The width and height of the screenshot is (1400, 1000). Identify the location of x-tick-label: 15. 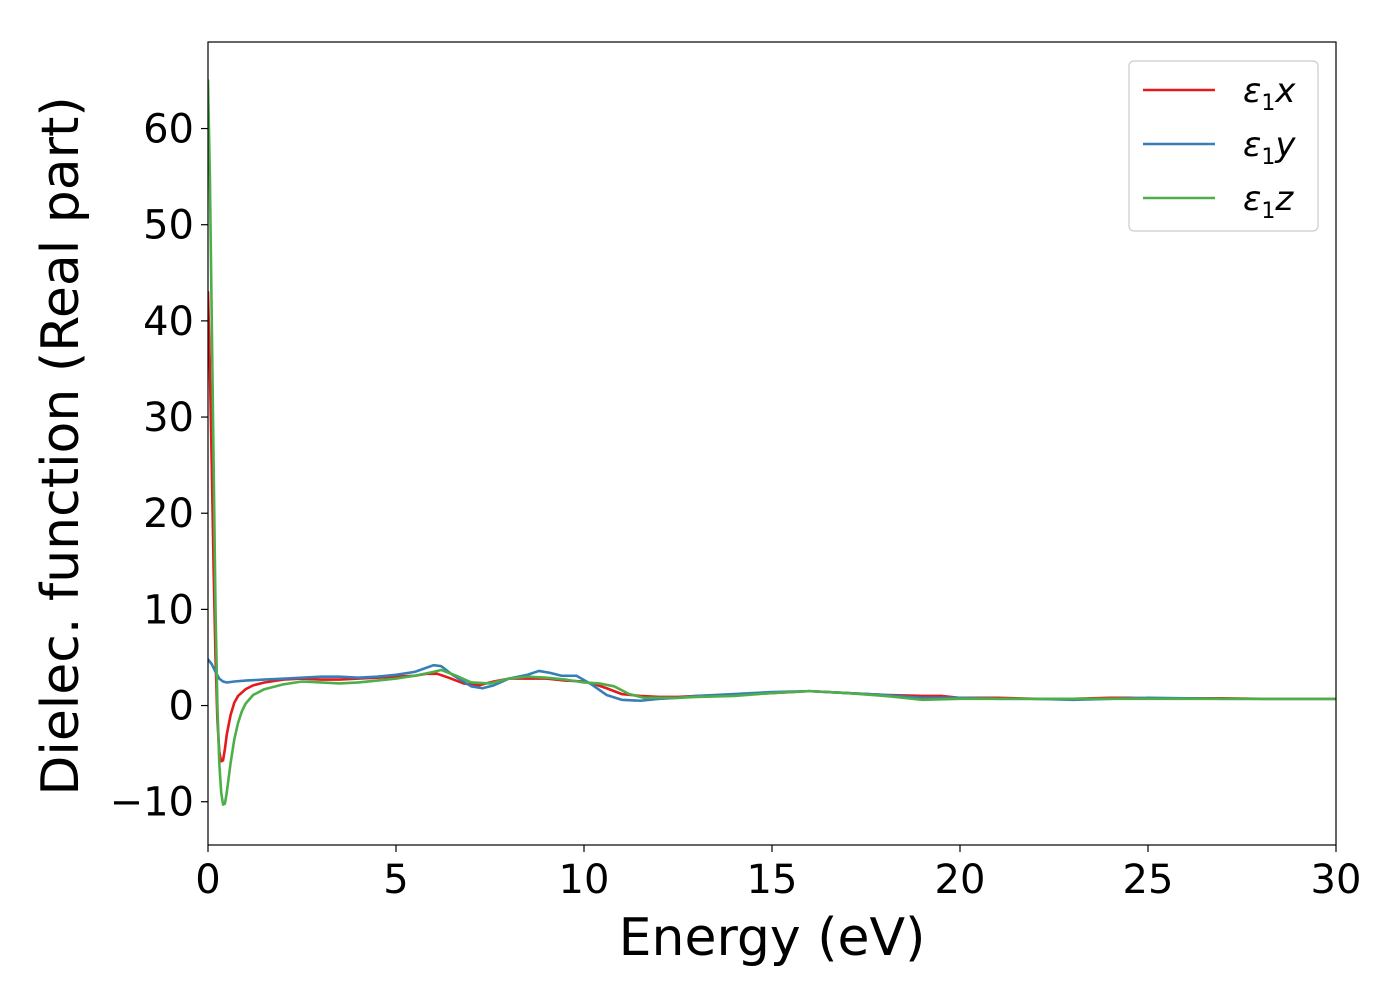
(772, 880).